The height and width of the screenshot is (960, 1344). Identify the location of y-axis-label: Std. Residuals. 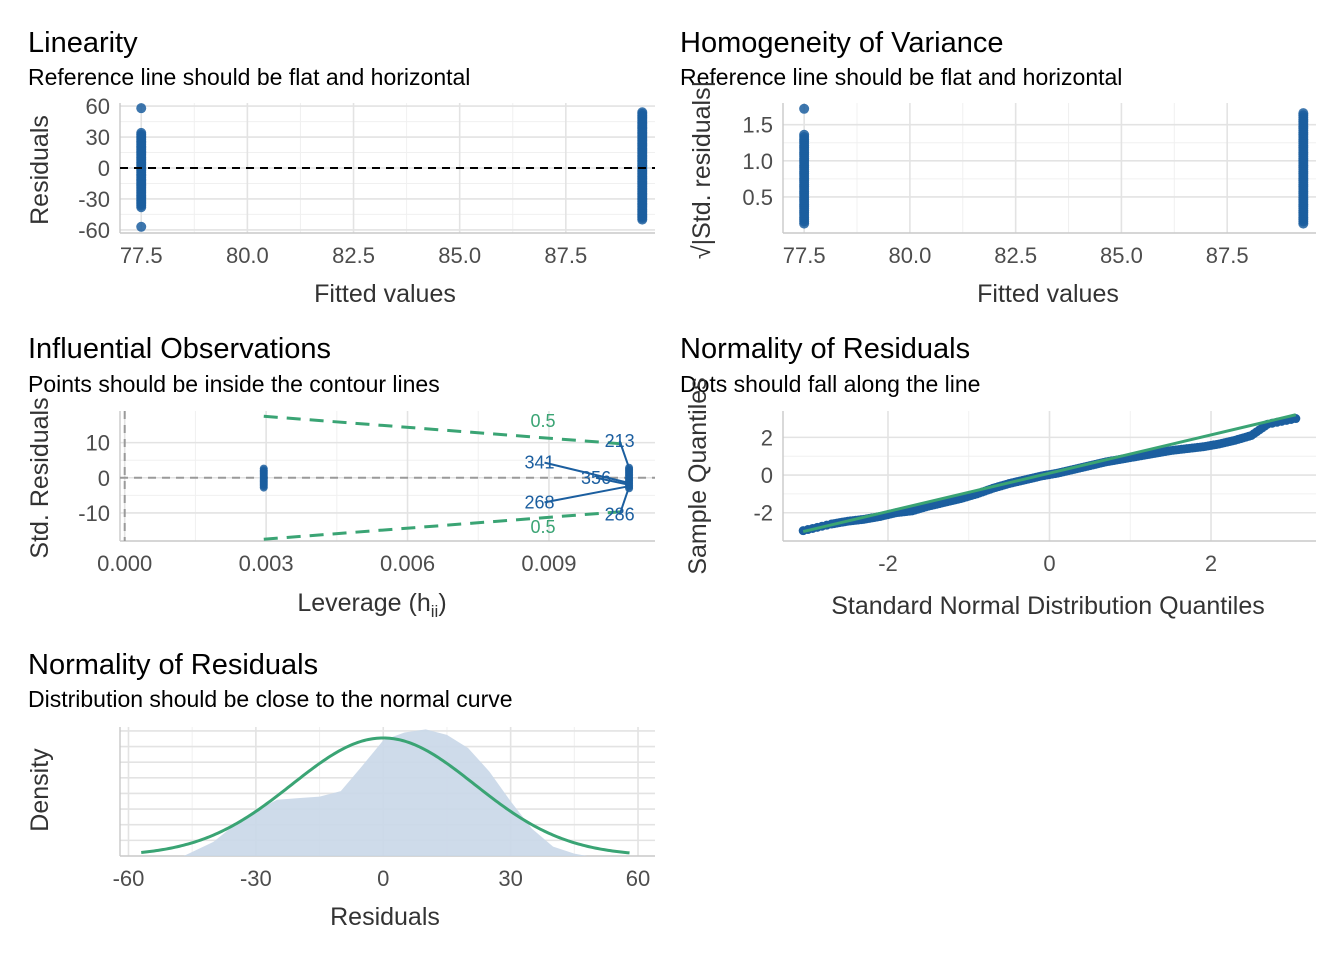
(40, 477).